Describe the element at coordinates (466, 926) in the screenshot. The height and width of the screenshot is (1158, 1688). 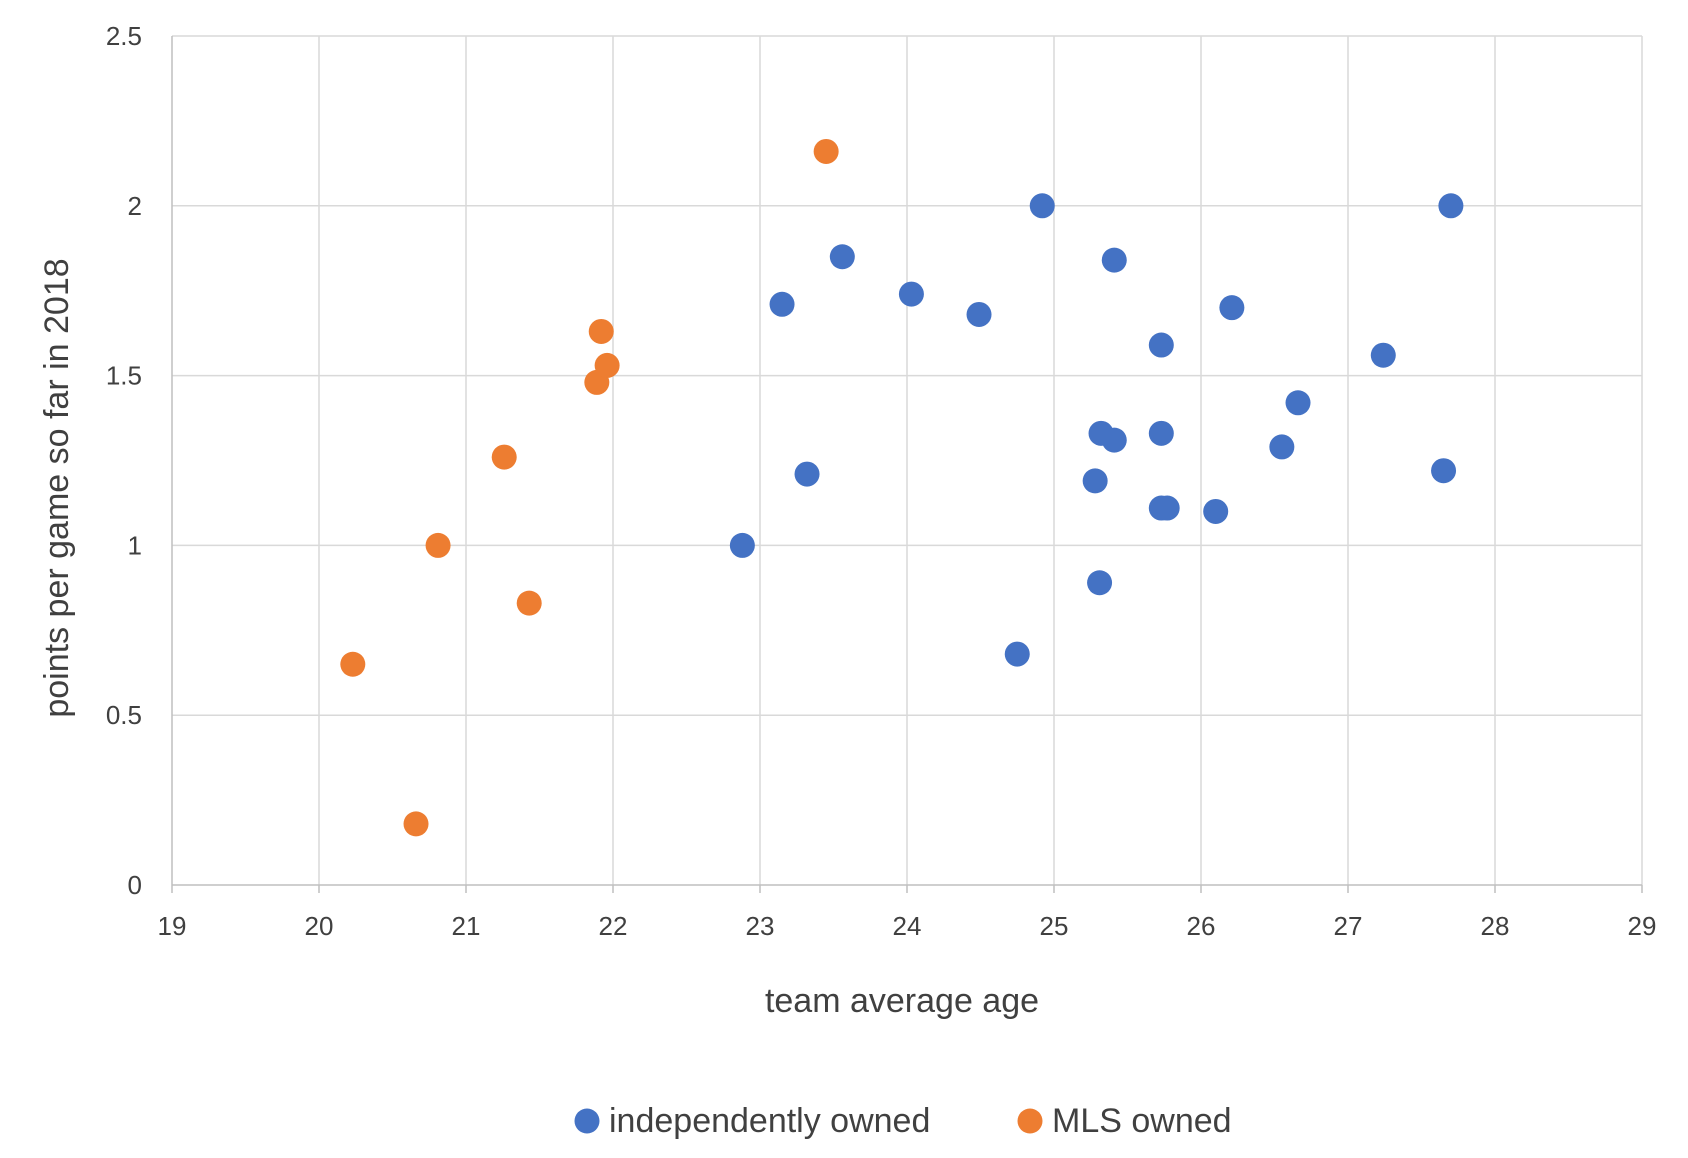
I see `x-tick-label: 21` at that location.